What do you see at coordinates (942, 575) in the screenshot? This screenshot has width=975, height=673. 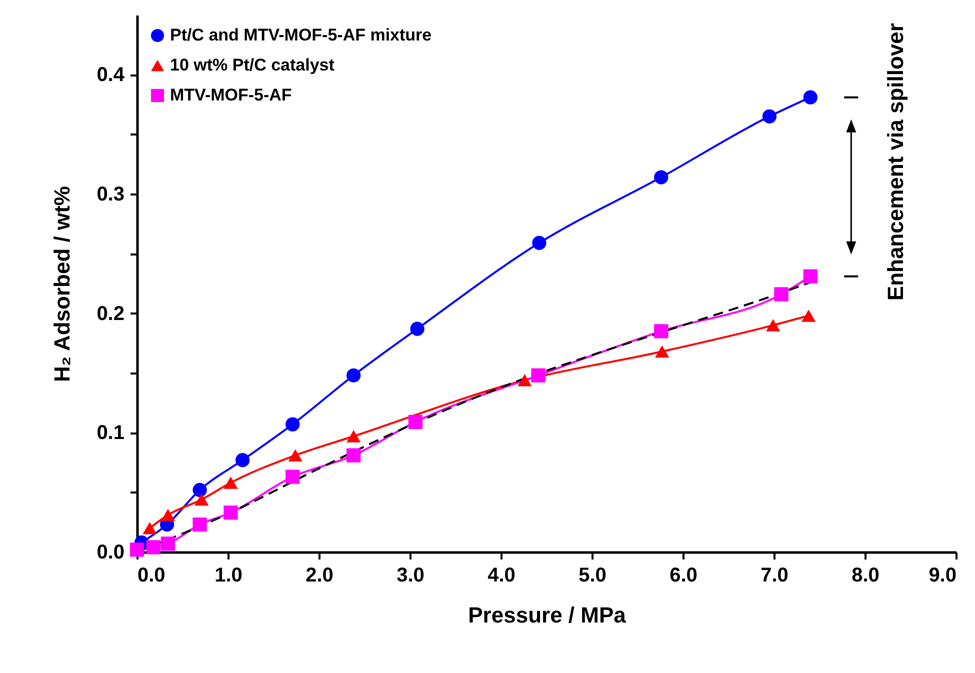 I see `x-tick-label: 9.0` at bounding box center [942, 575].